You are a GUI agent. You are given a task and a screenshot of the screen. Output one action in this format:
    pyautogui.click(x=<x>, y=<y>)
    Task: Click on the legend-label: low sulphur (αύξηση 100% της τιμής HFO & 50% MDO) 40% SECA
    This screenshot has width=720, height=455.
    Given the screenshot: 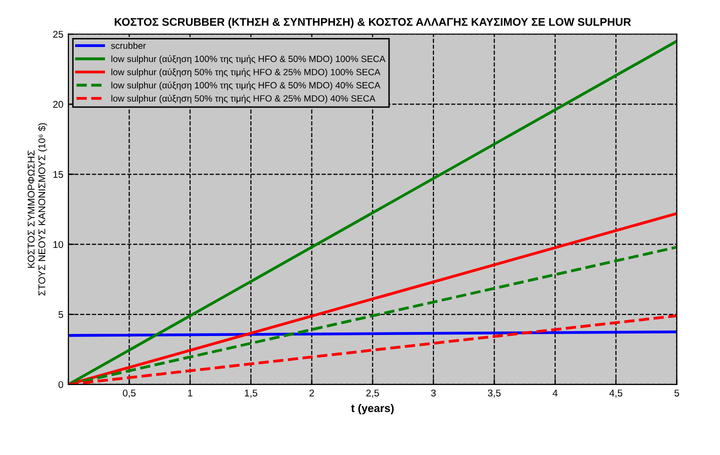 What is the action you would take?
    pyautogui.click(x=245, y=86)
    